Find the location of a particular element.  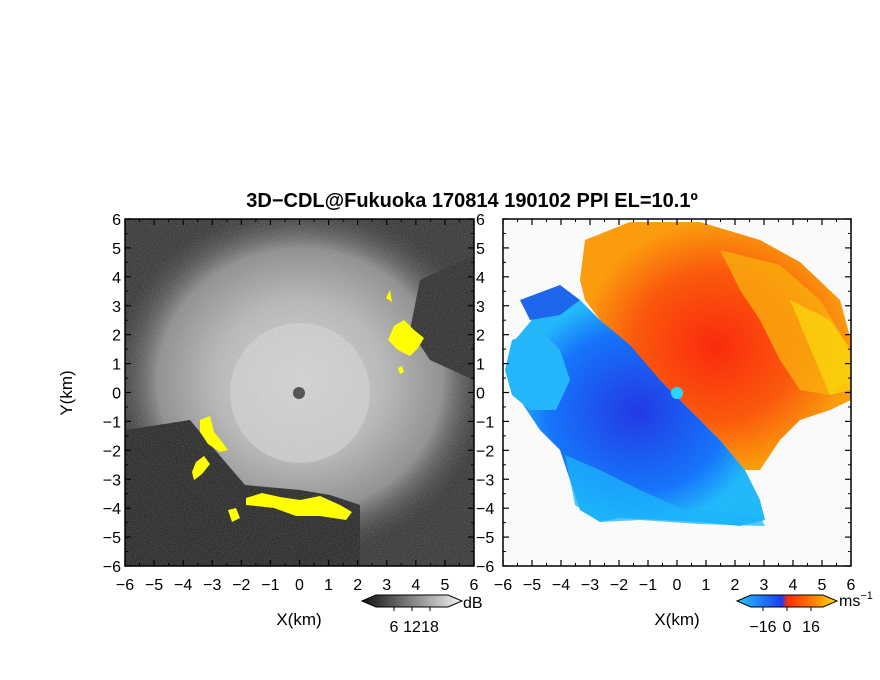

y-tick-label-right: 0 is located at coordinates (480, 394).